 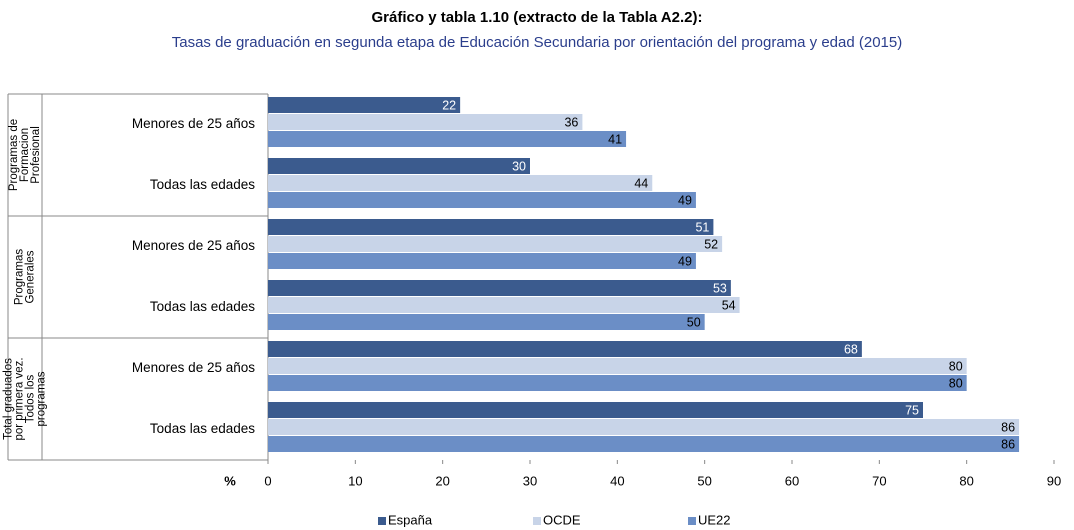 I want to click on group-label: Programas, so click(x=20, y=277).